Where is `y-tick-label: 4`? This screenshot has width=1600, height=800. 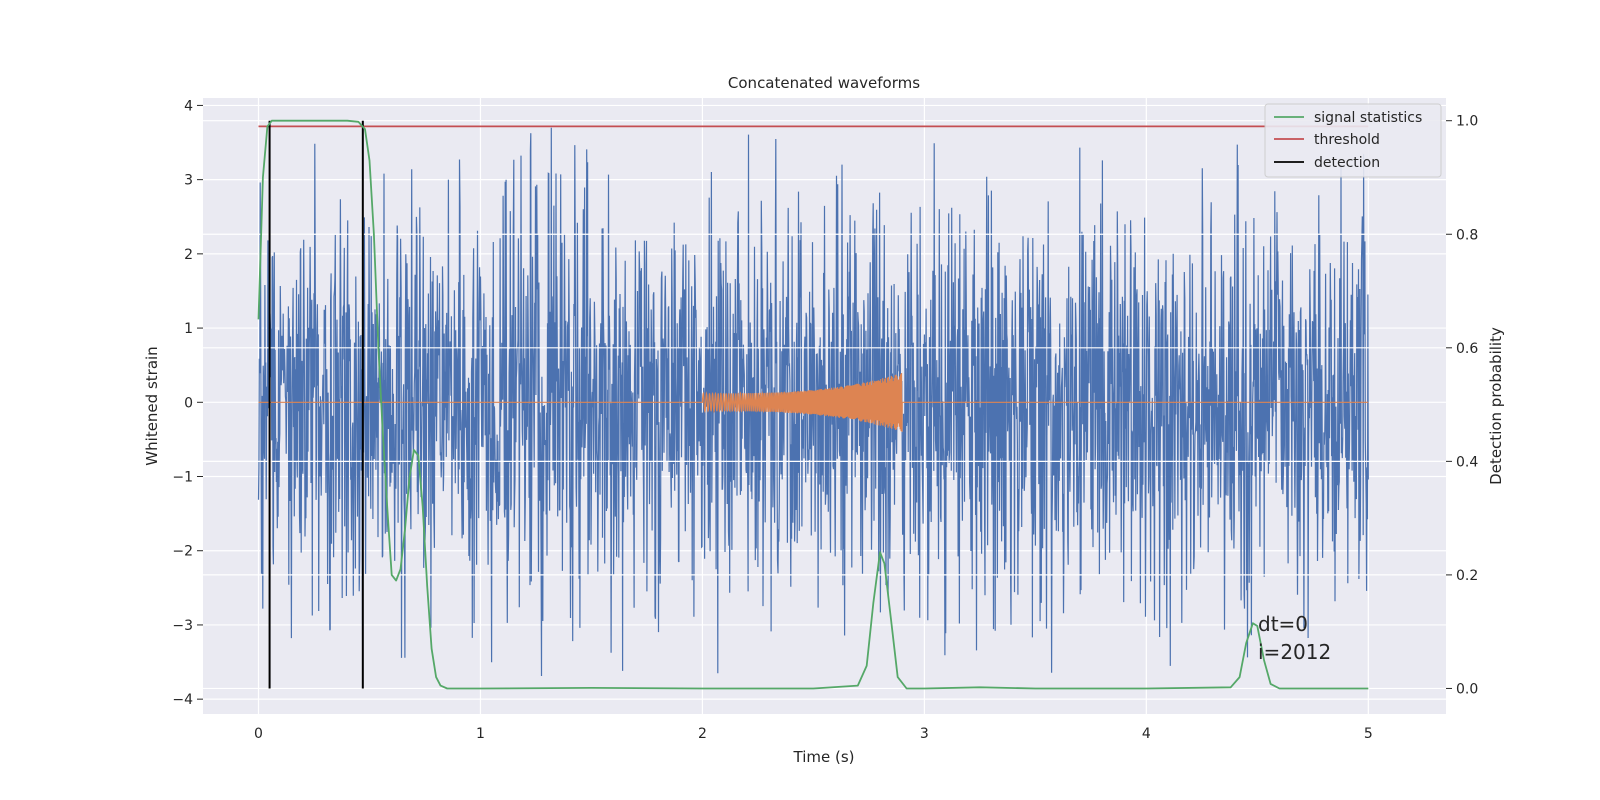 y-tick-label: 4 is located at coordinates (188, 106).